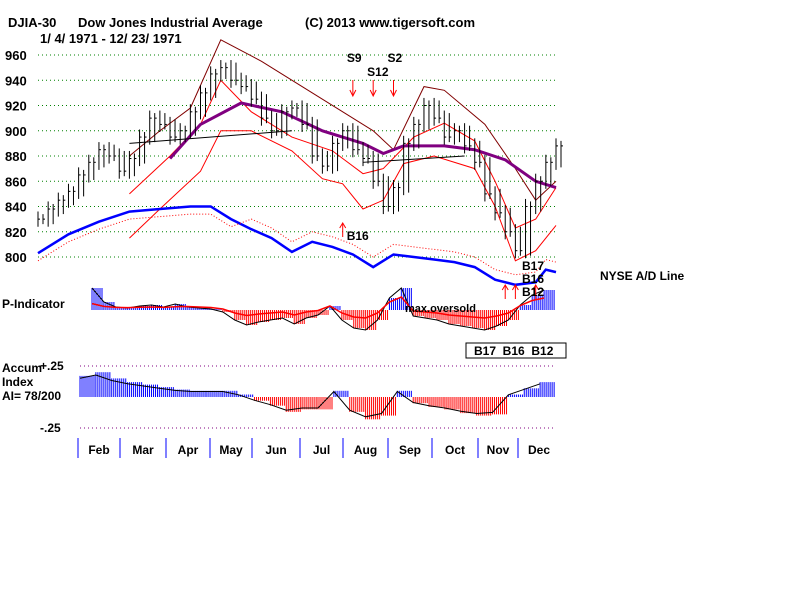  Describe the element at coordinates (16, 55) in the screenshot. I see `y-tick-label: 960` at that location.